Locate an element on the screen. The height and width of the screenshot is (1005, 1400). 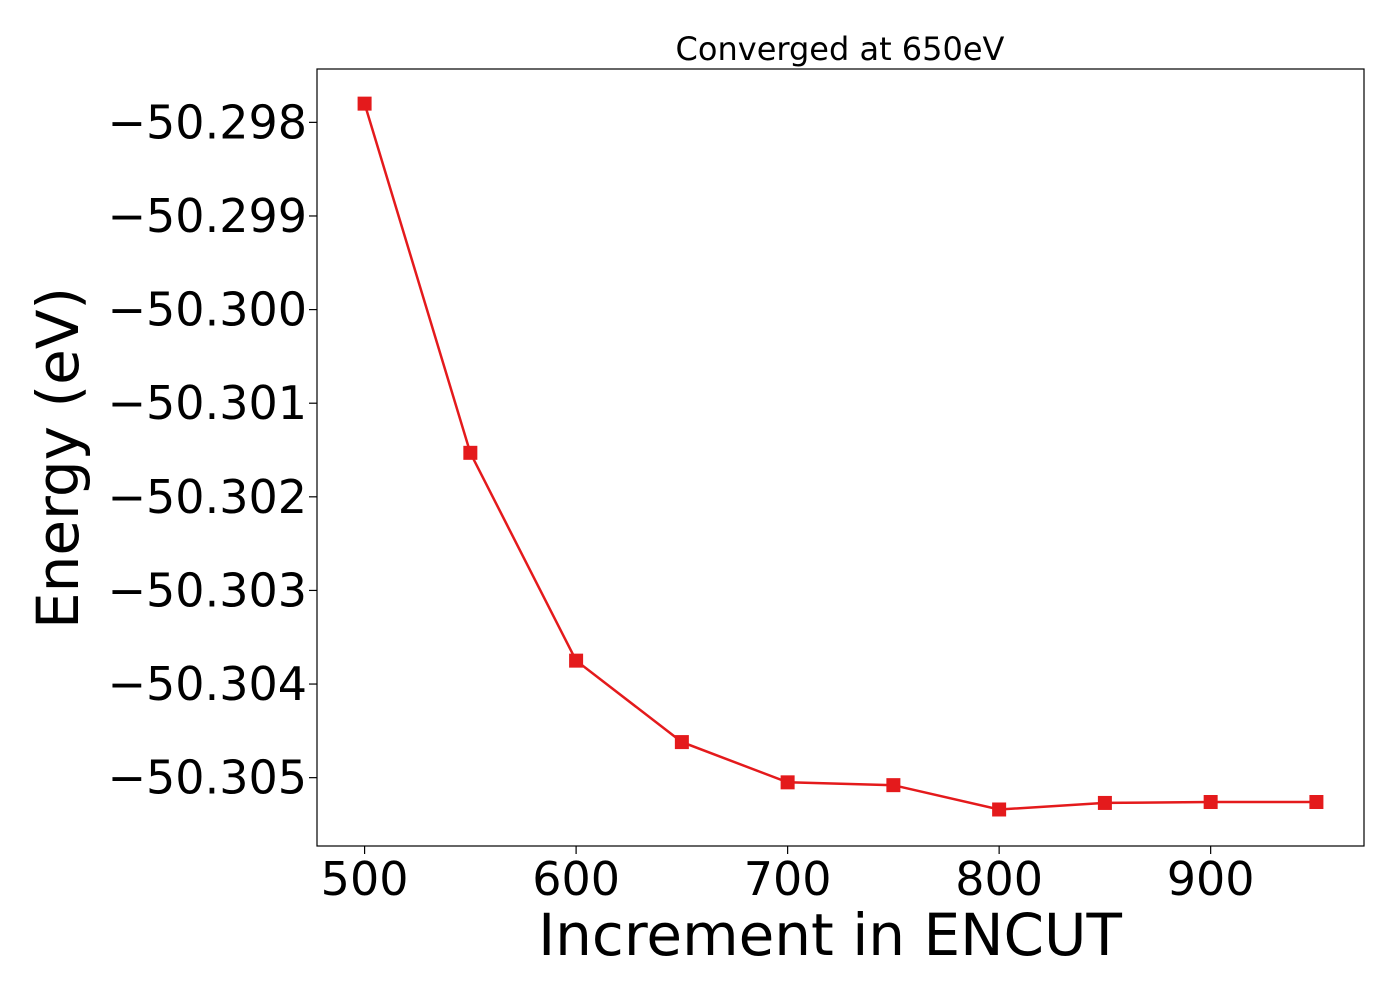
x-tick-label: 600 is located at coordinates (576, 879).